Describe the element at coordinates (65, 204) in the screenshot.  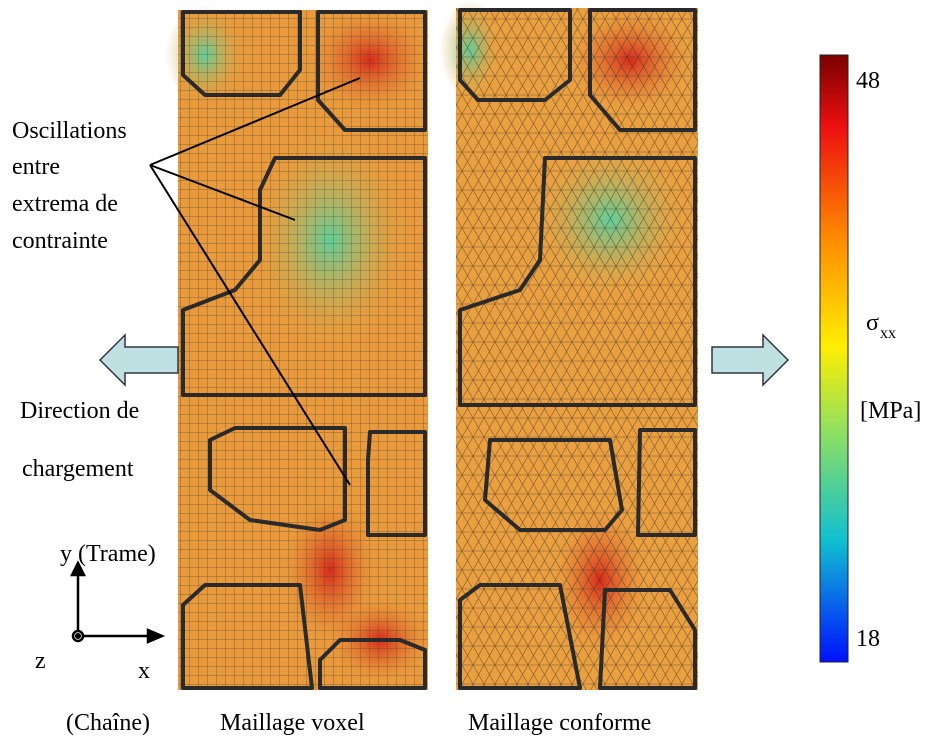
I see `annotation-text: extrema de` at that location.